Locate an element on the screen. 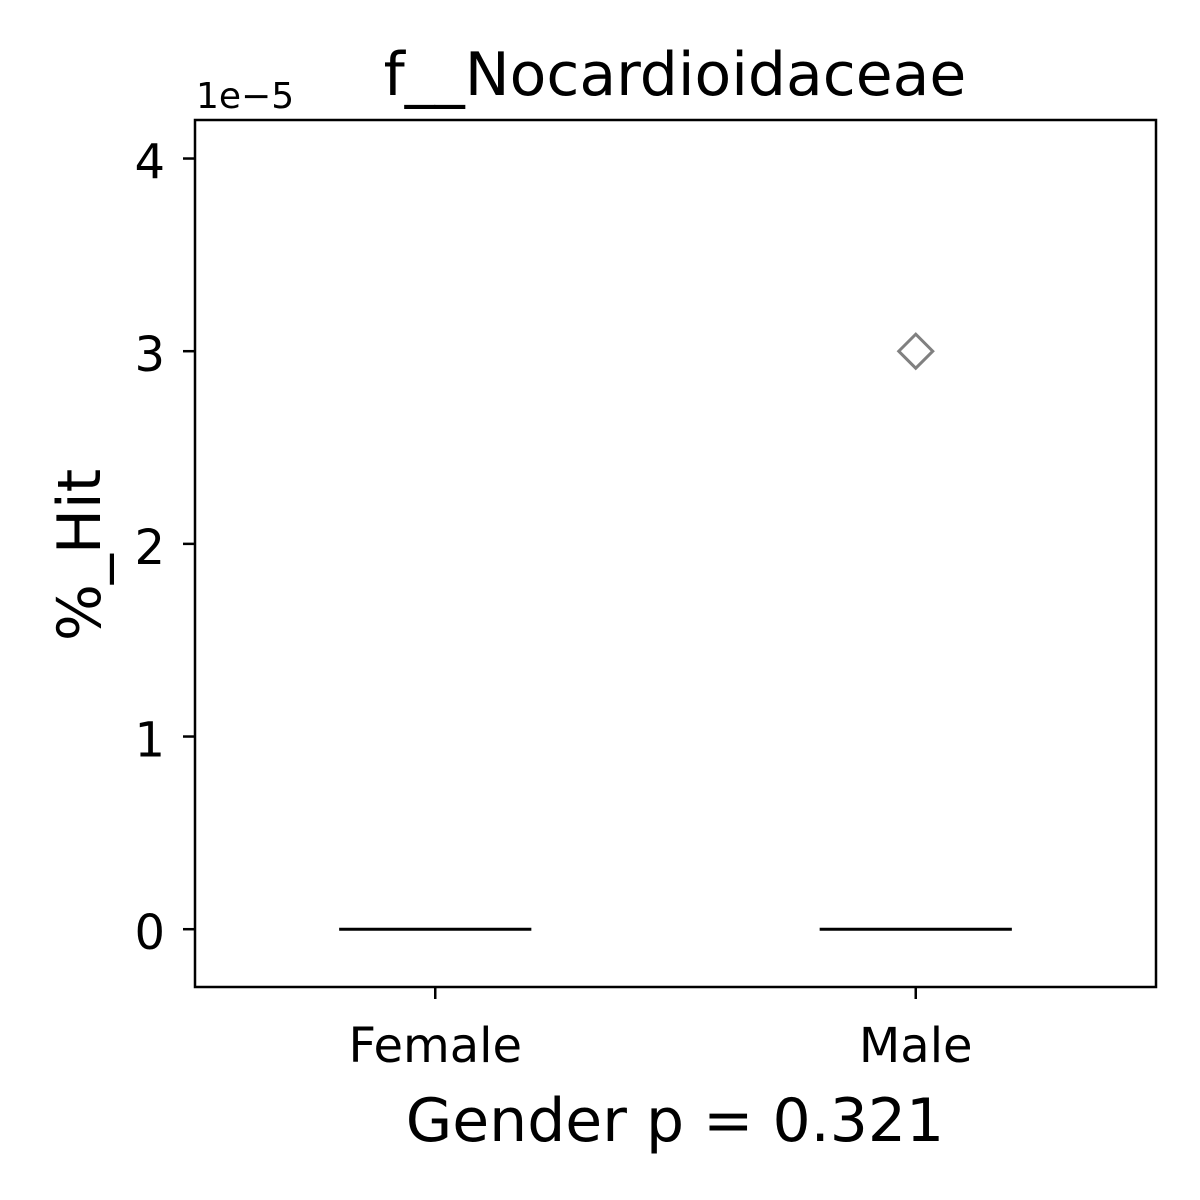 This screenshot has height=1200, width=1200. x-axis-label: Gender p = 0.321 is located at coordinates (675, 1121).